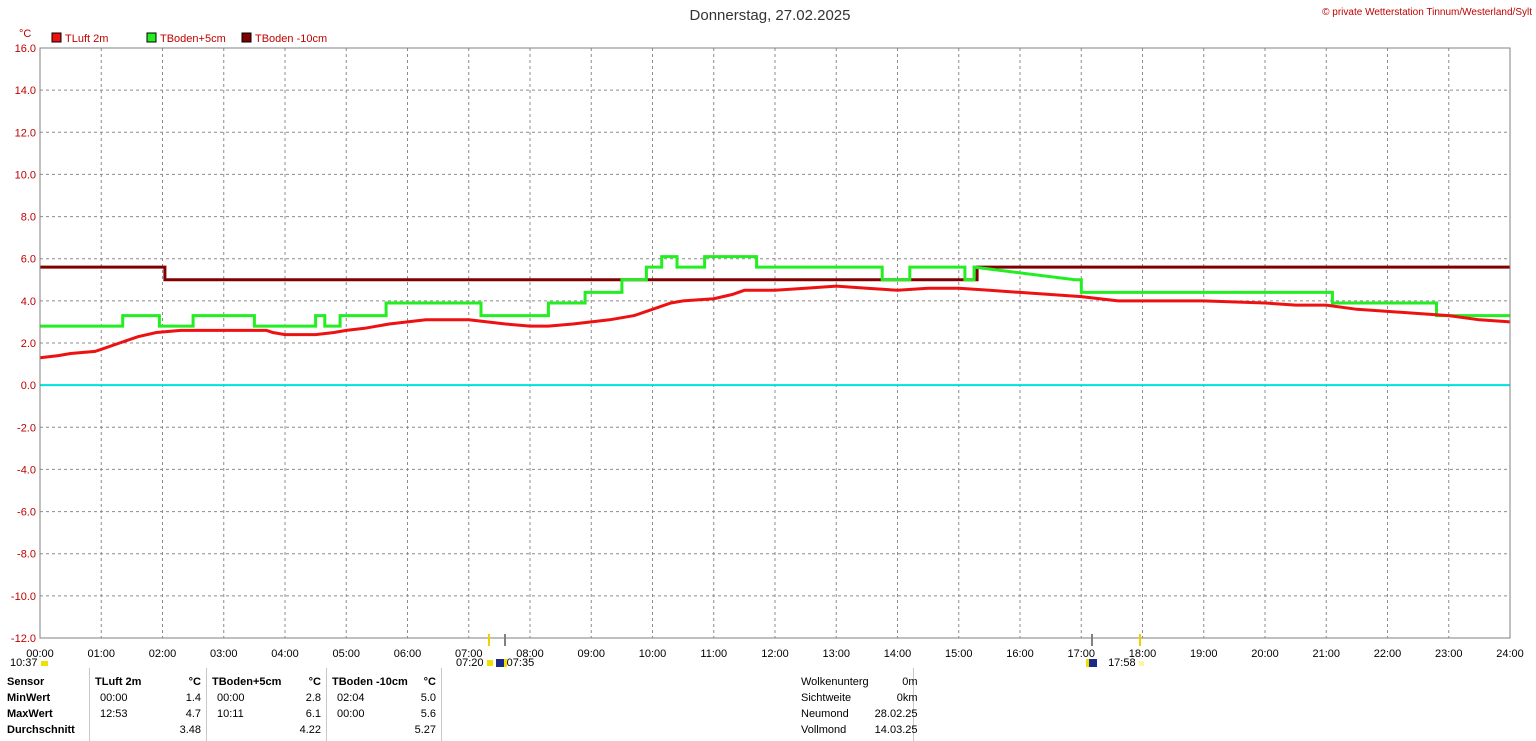 This screenshot has height=741, width=1536. I want to click on sunset-time: 17:58, so click(1115, 663).